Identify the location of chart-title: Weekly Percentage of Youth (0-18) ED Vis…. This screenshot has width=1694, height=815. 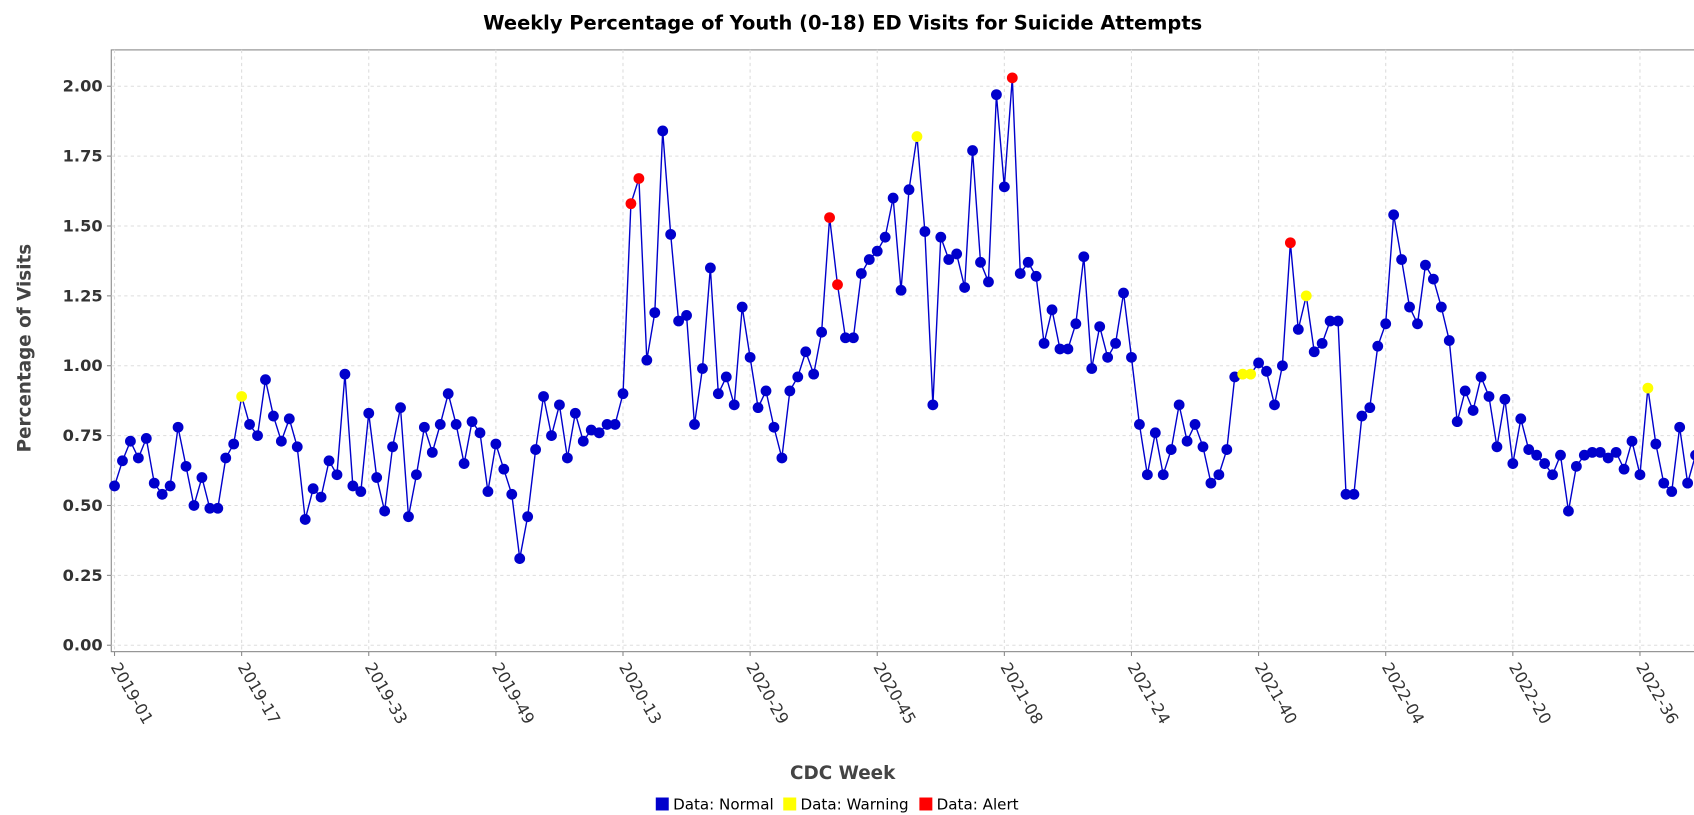
(842, 22).